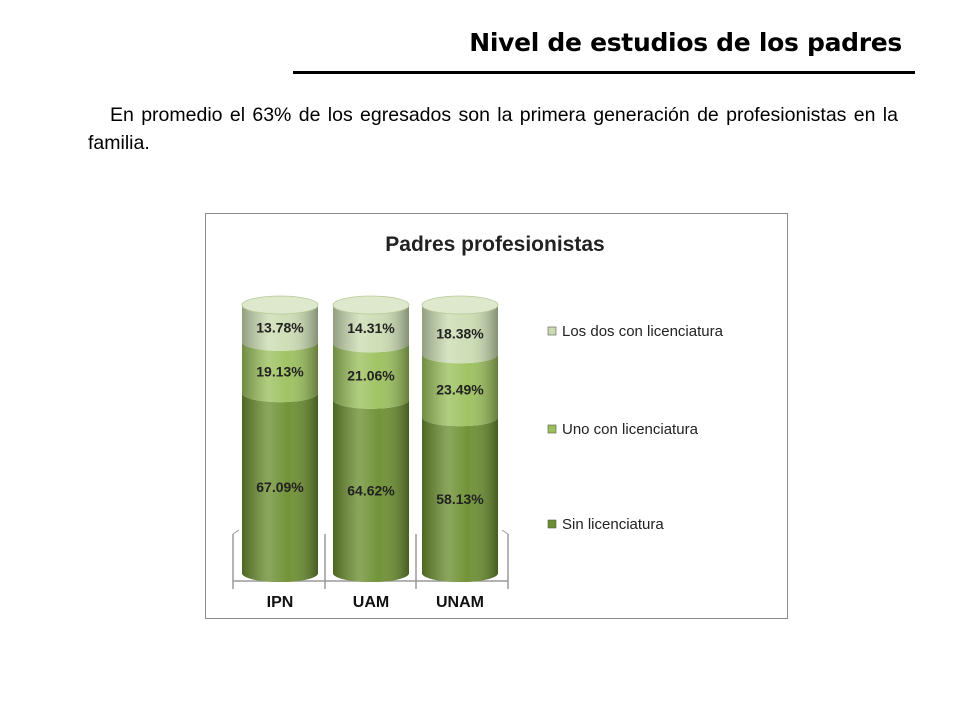  I want to click on cylinder-bar-uam: 64.62% 21.06% 14.31% UAM, so click(371, 453).